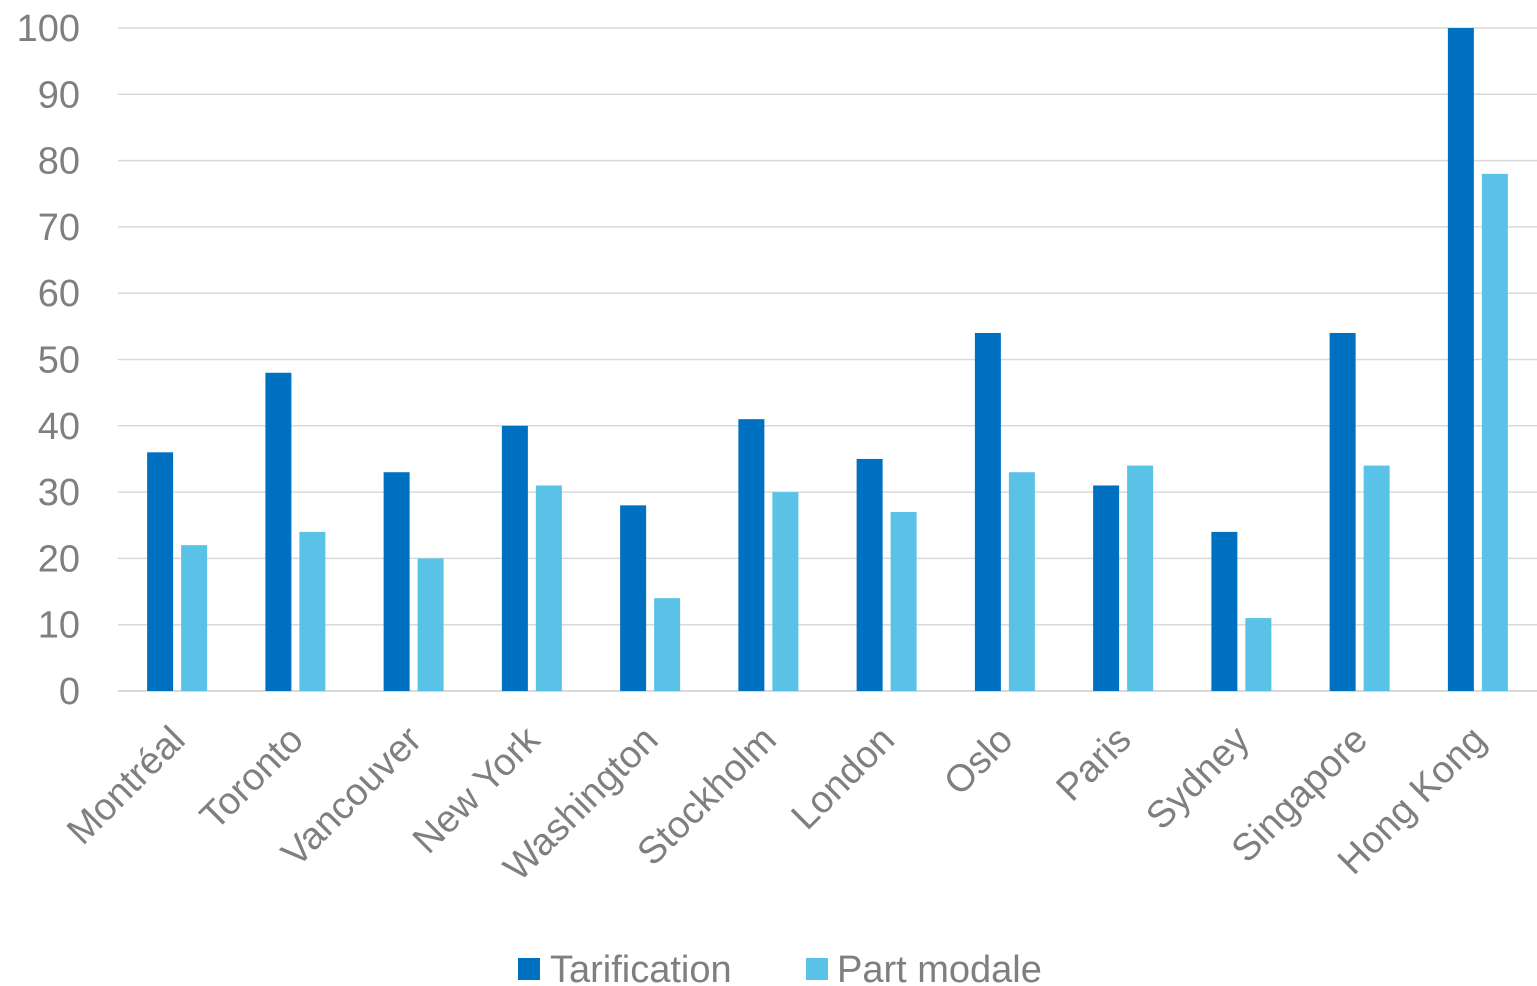 The image size is (1537, 986). I want to click on x-tick-label-toronto: Toronto, so click(251, 778).